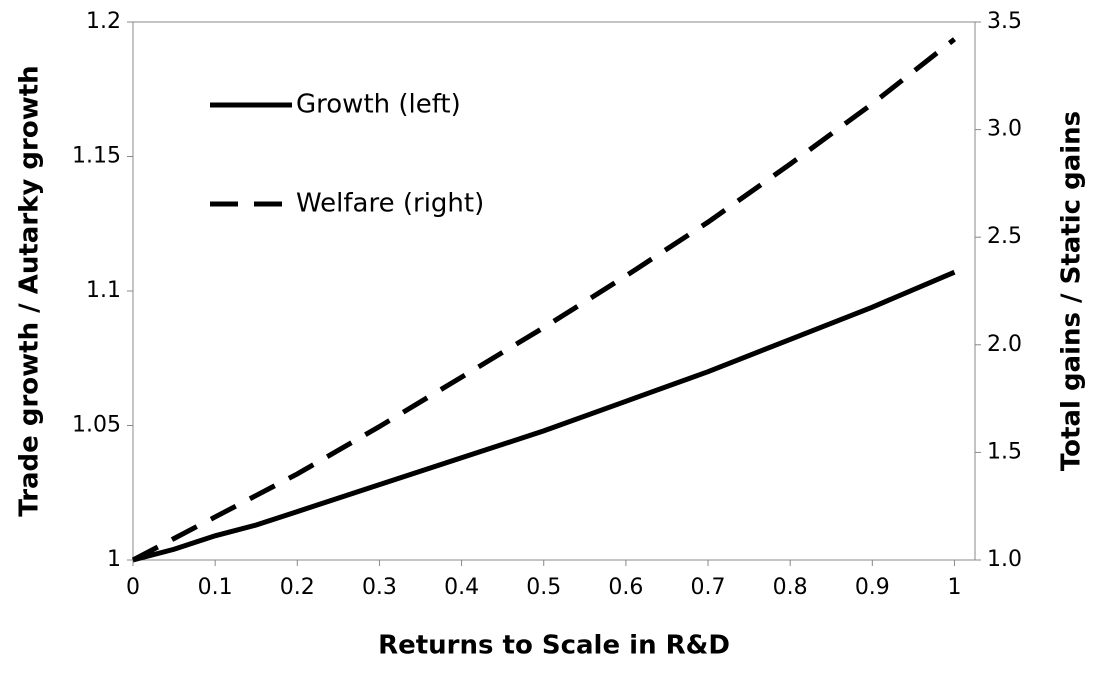 The height and width of the screenshot is (679, 1094). What do you see at coordinates (461, 587) in the screenshot?
I see `x-tick-label: 0.4` at bounding box center [461, 587].